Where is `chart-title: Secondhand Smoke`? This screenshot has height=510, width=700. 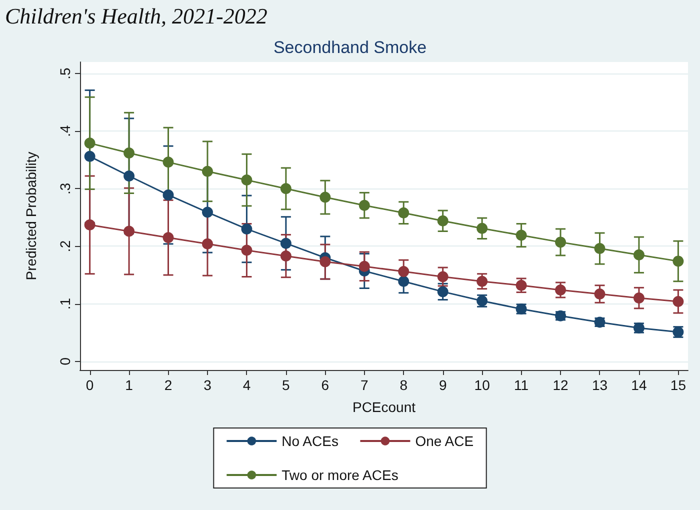
chart-title: Secondhand Smoke is located at coordinates (350, 47).